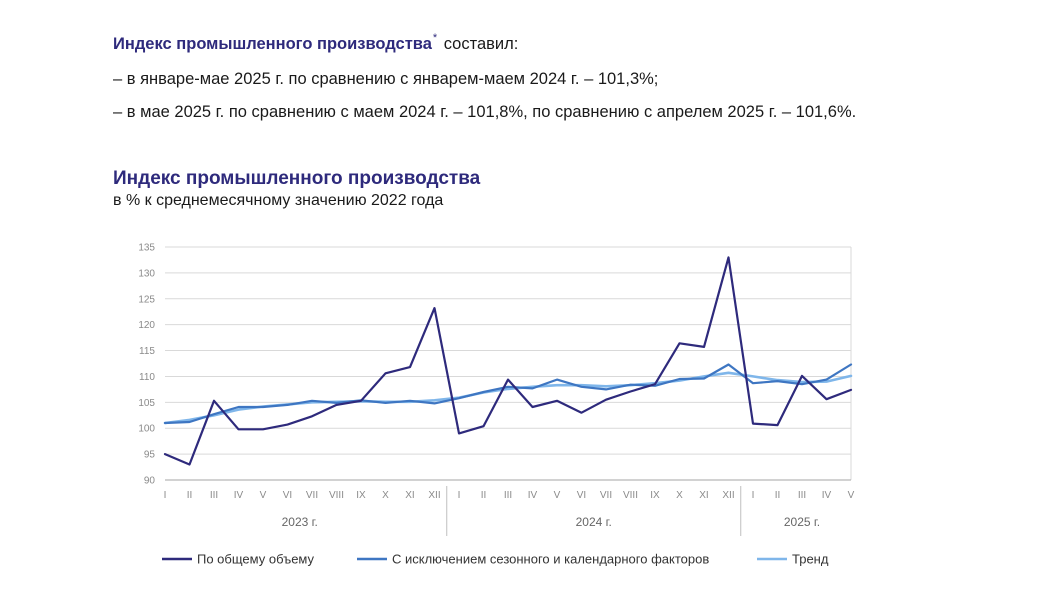 The image size is (1040, 606). What do you see at coordinates (300, 522) in the screenshot?
I see `year-label: 2023 г.` at bounding box center [300, 522].